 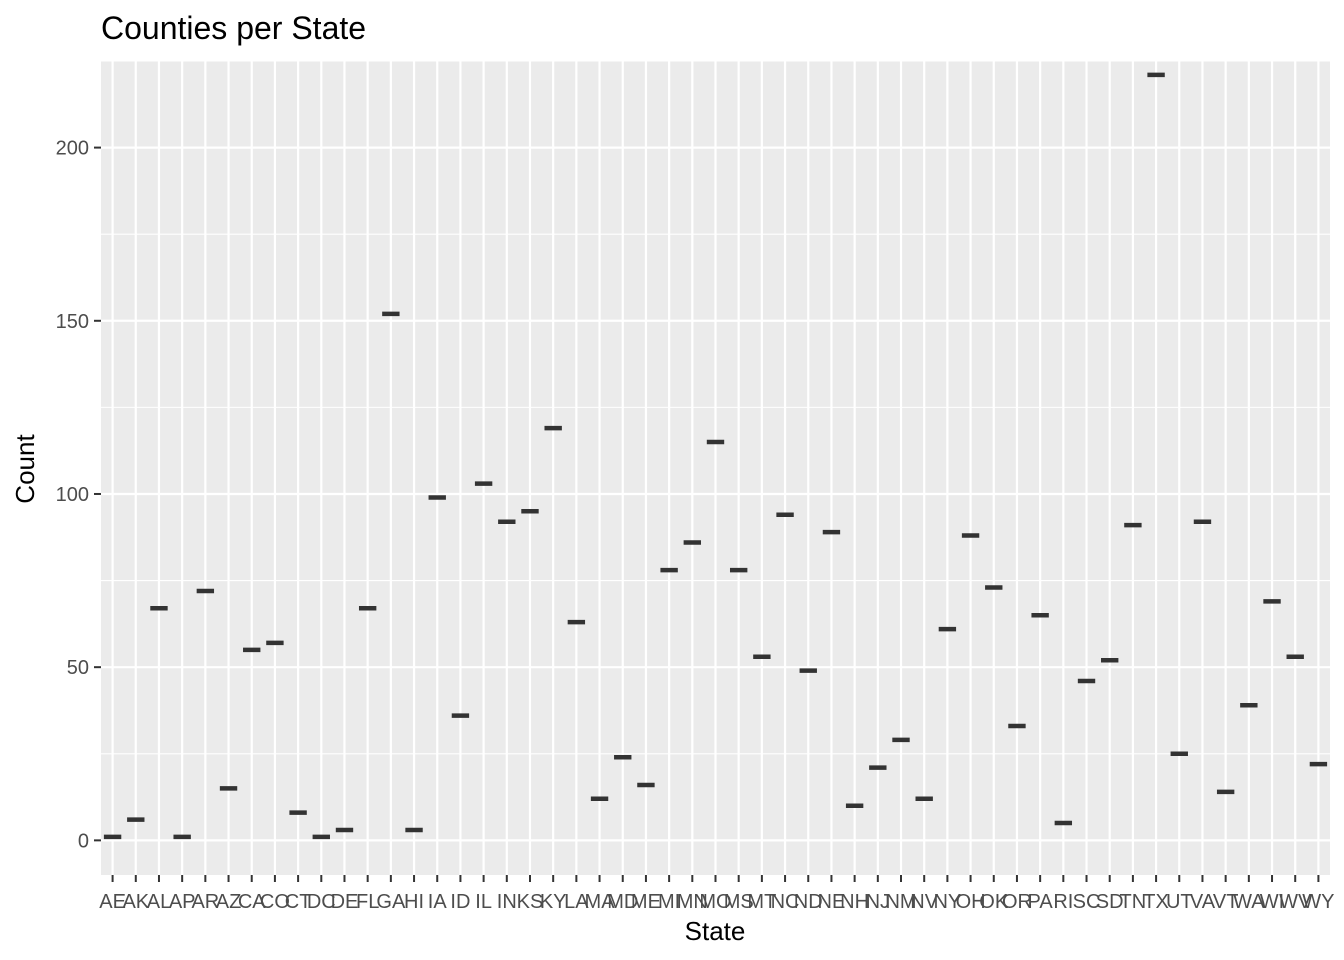 What do you see at coordinates (1179, 902) in the screenshot?
I see `x-tick-label-UT: UT` at bounding box center [1179, 902].